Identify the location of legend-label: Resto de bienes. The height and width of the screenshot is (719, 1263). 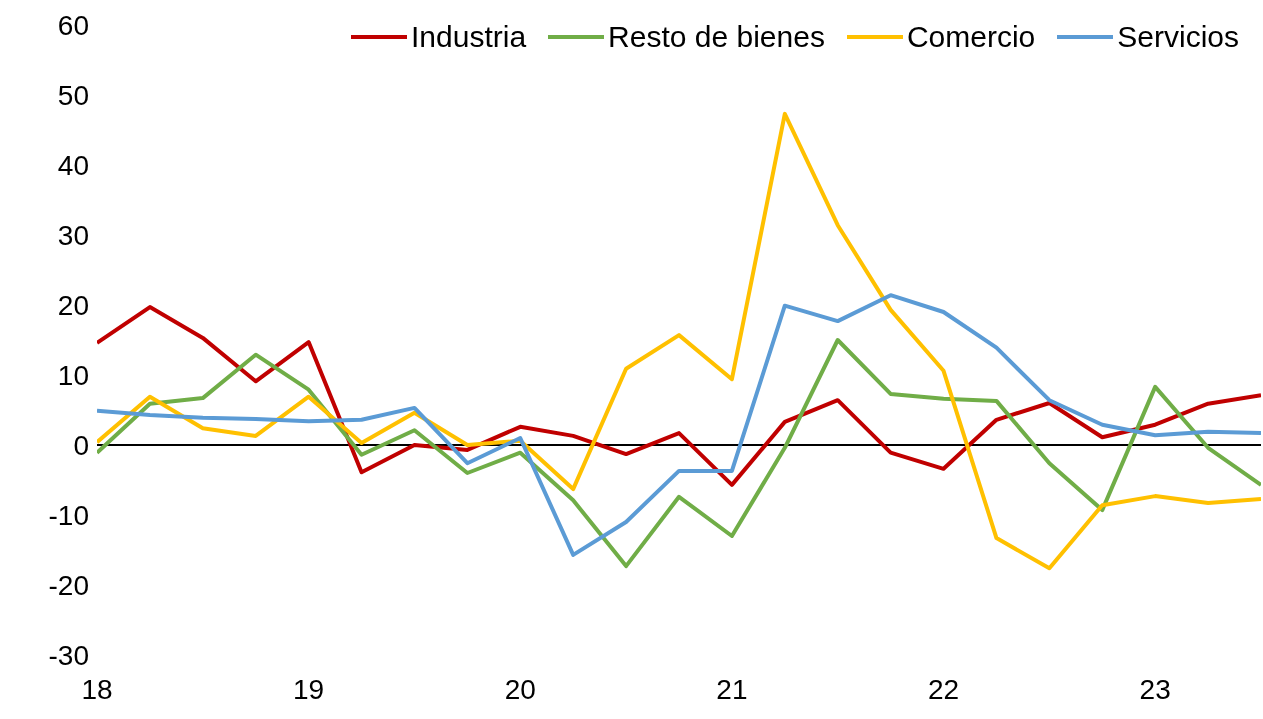
(716, 37).